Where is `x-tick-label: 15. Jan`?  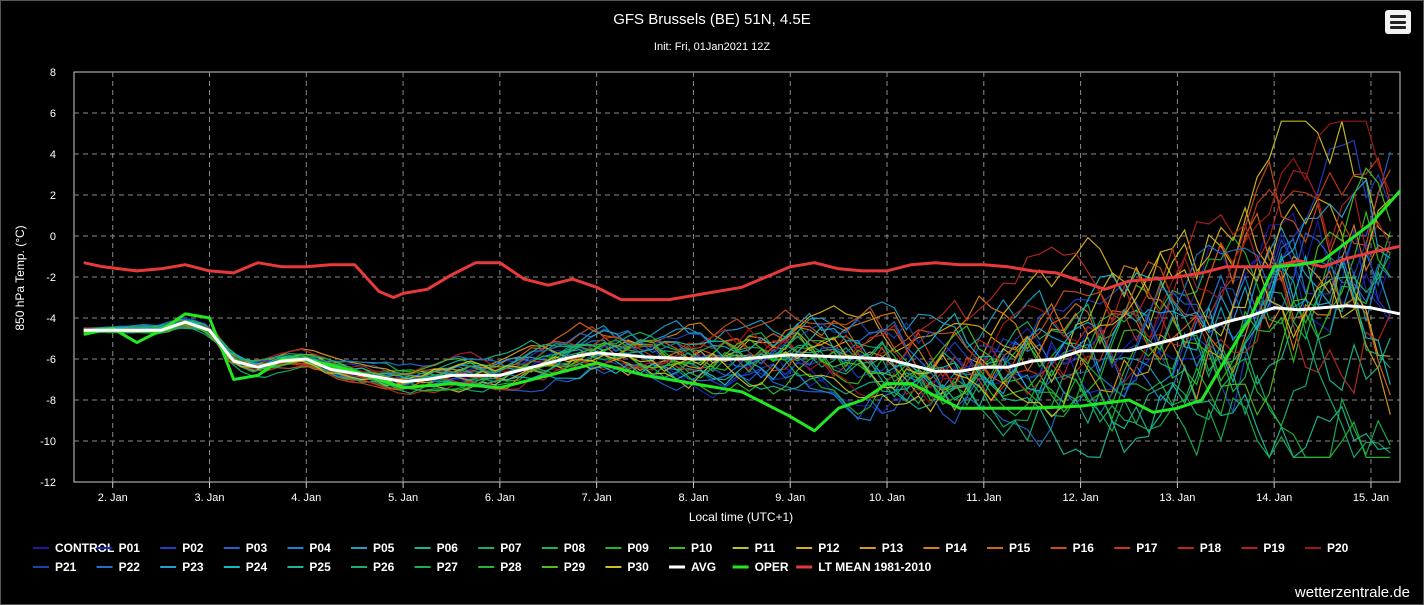
x-tick-label: 15. Jan is located at coordinates (1371, 498).